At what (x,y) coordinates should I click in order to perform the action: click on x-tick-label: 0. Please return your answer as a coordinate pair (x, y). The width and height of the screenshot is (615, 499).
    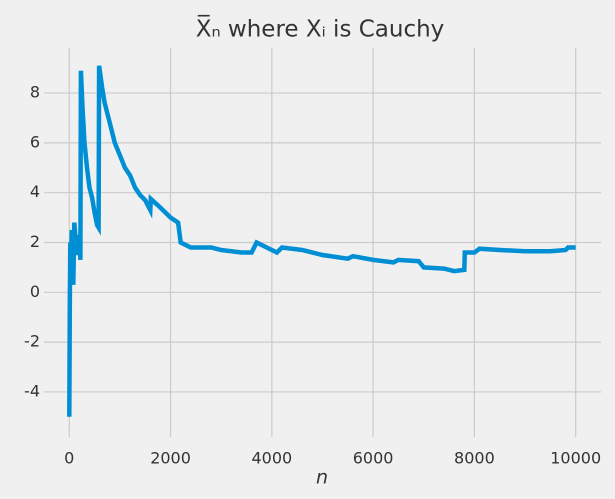
    Looking at the image, I should click on (69, 458).